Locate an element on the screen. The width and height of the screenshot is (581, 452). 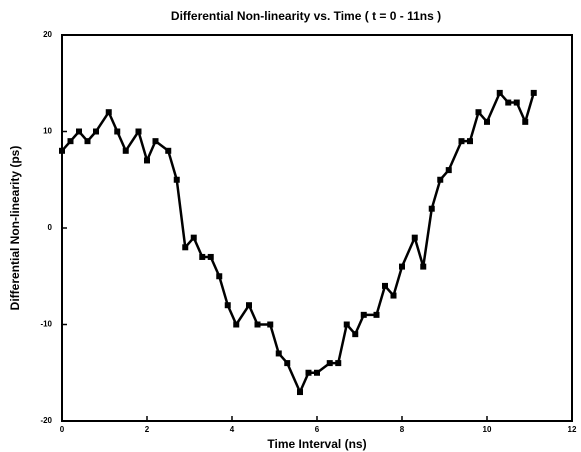
x-tick-label: 12 is located at coordinates (572, 429).